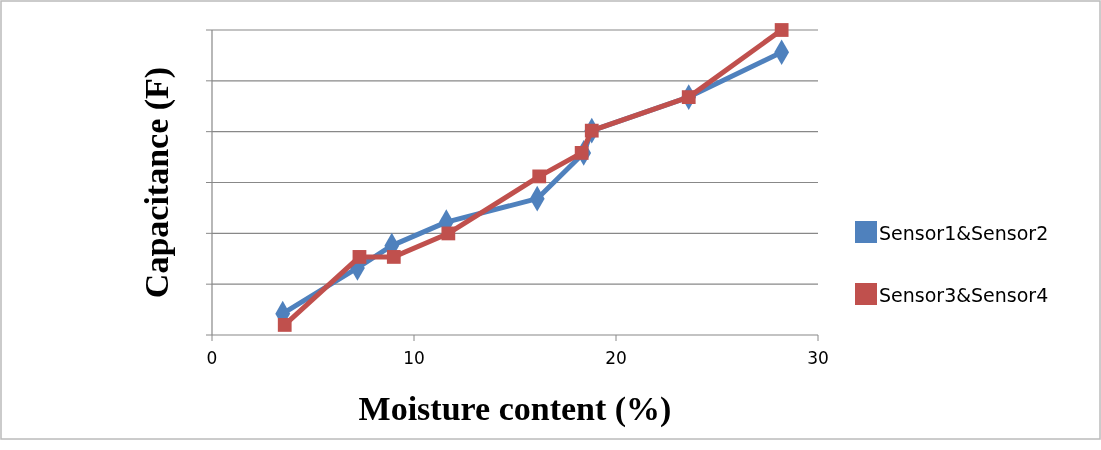  Describe the element at coordinates (964, 295) in the screenshot. I see `legend-label: Sensor3&Sensor4` at that location.